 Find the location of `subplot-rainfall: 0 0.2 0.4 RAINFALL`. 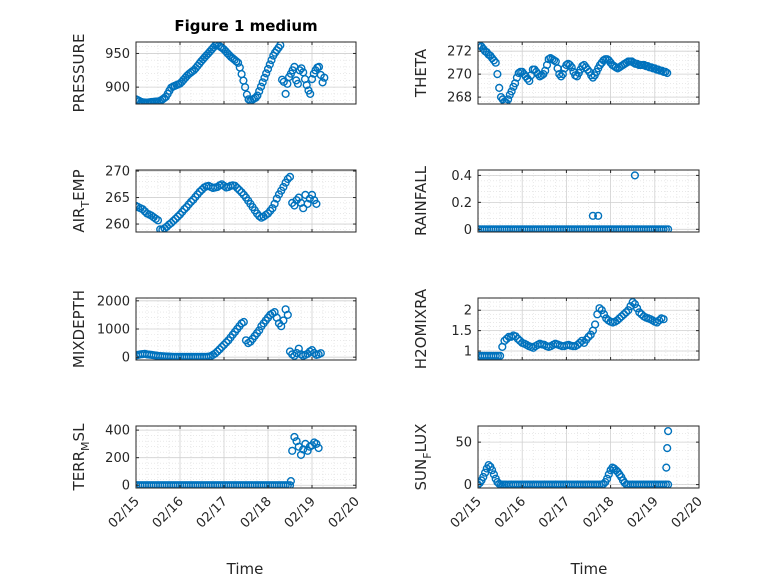

subplot-rainfall: 0 0.2 0.4 RAINFALL is located at coordinates (556, 201).